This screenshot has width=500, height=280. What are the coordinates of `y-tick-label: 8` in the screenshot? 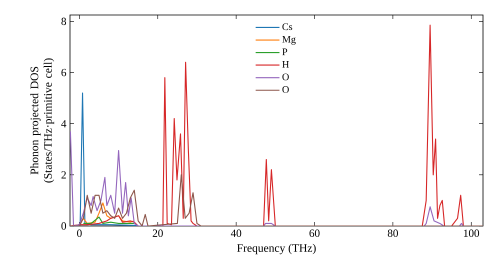 It's located at (63, 22).